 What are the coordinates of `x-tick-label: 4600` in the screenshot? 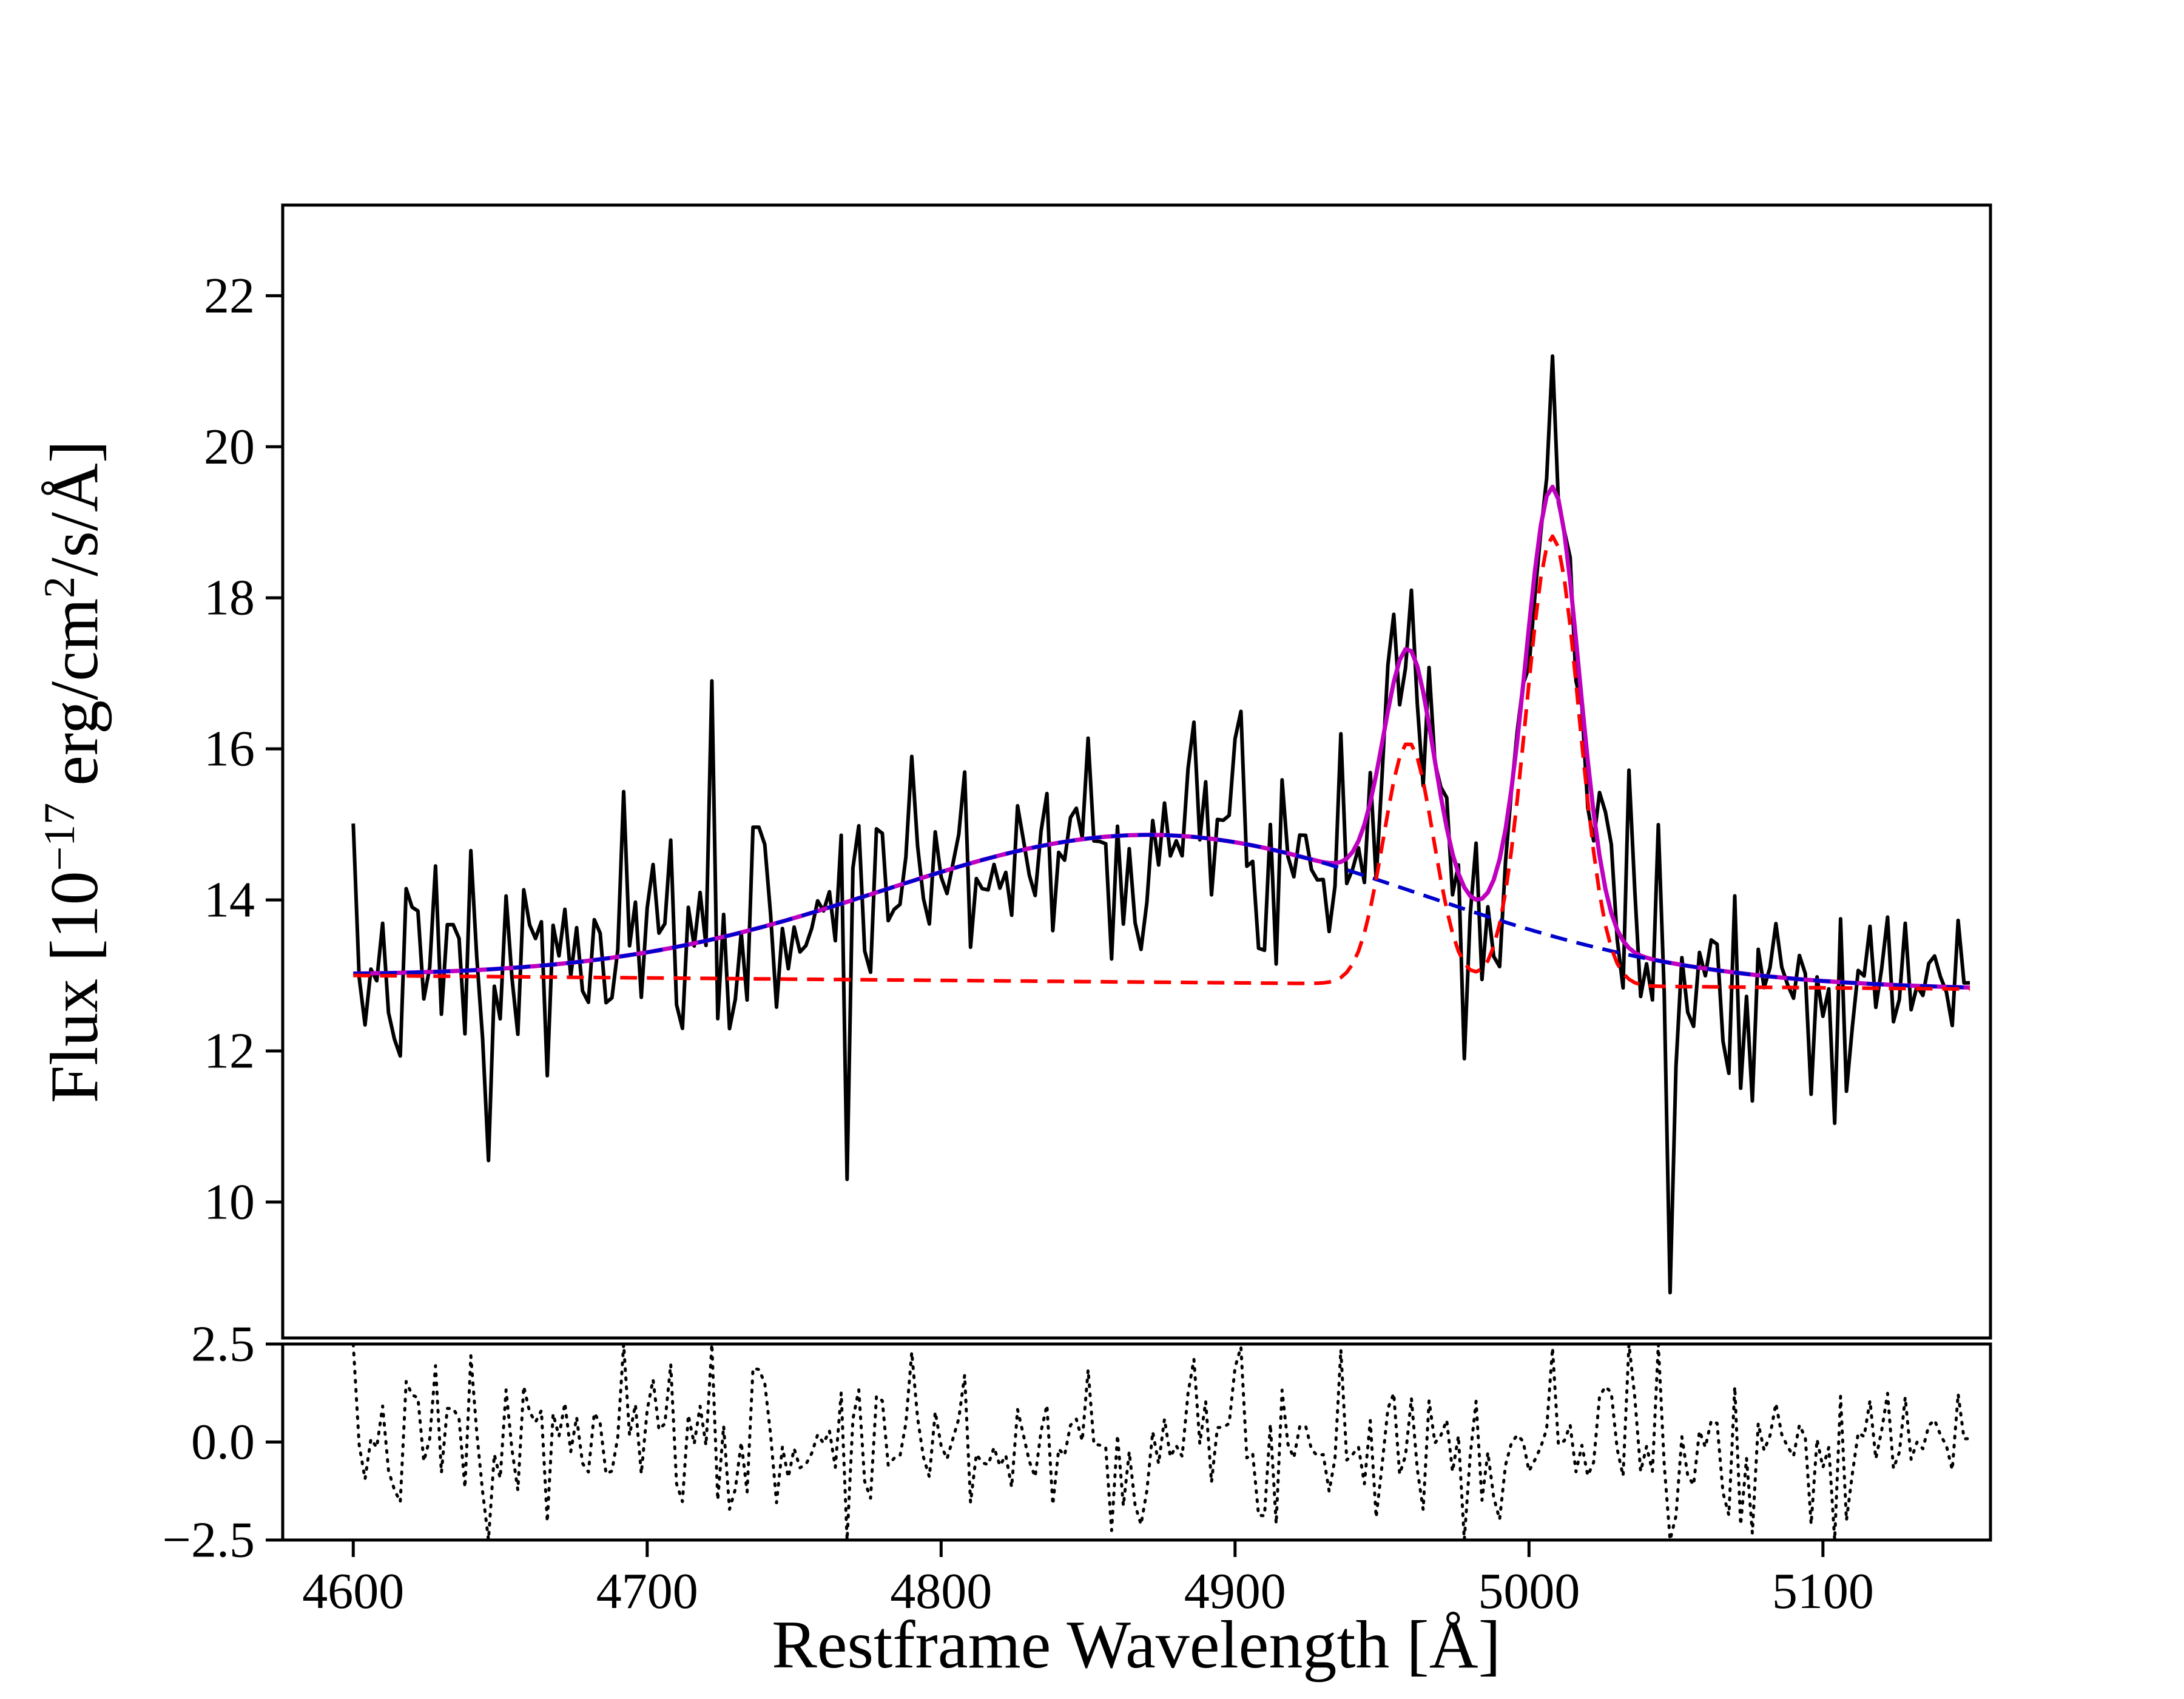 It's located at (353, 1591).